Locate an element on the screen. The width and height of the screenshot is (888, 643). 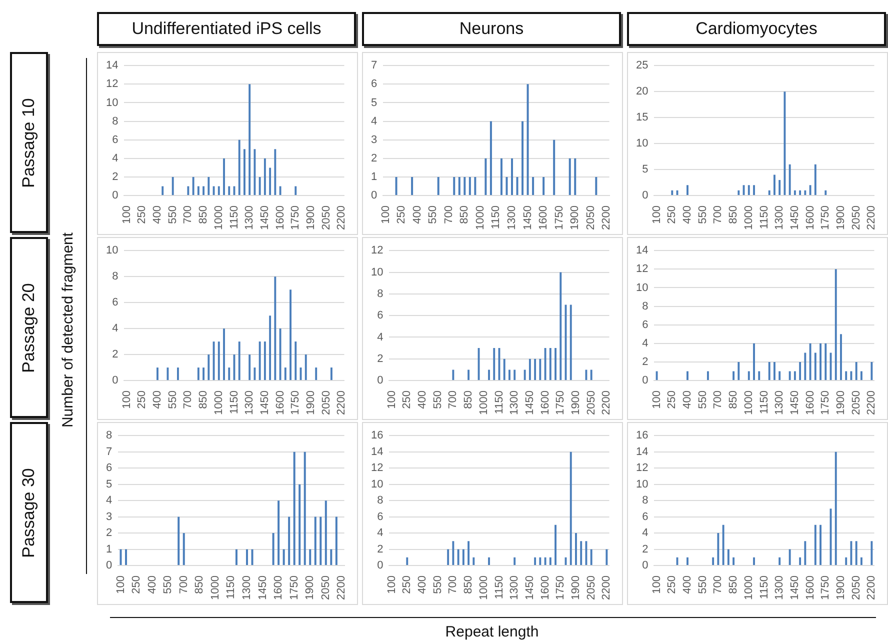
y-tick-label: 15 is located at coordinates (642, 118).